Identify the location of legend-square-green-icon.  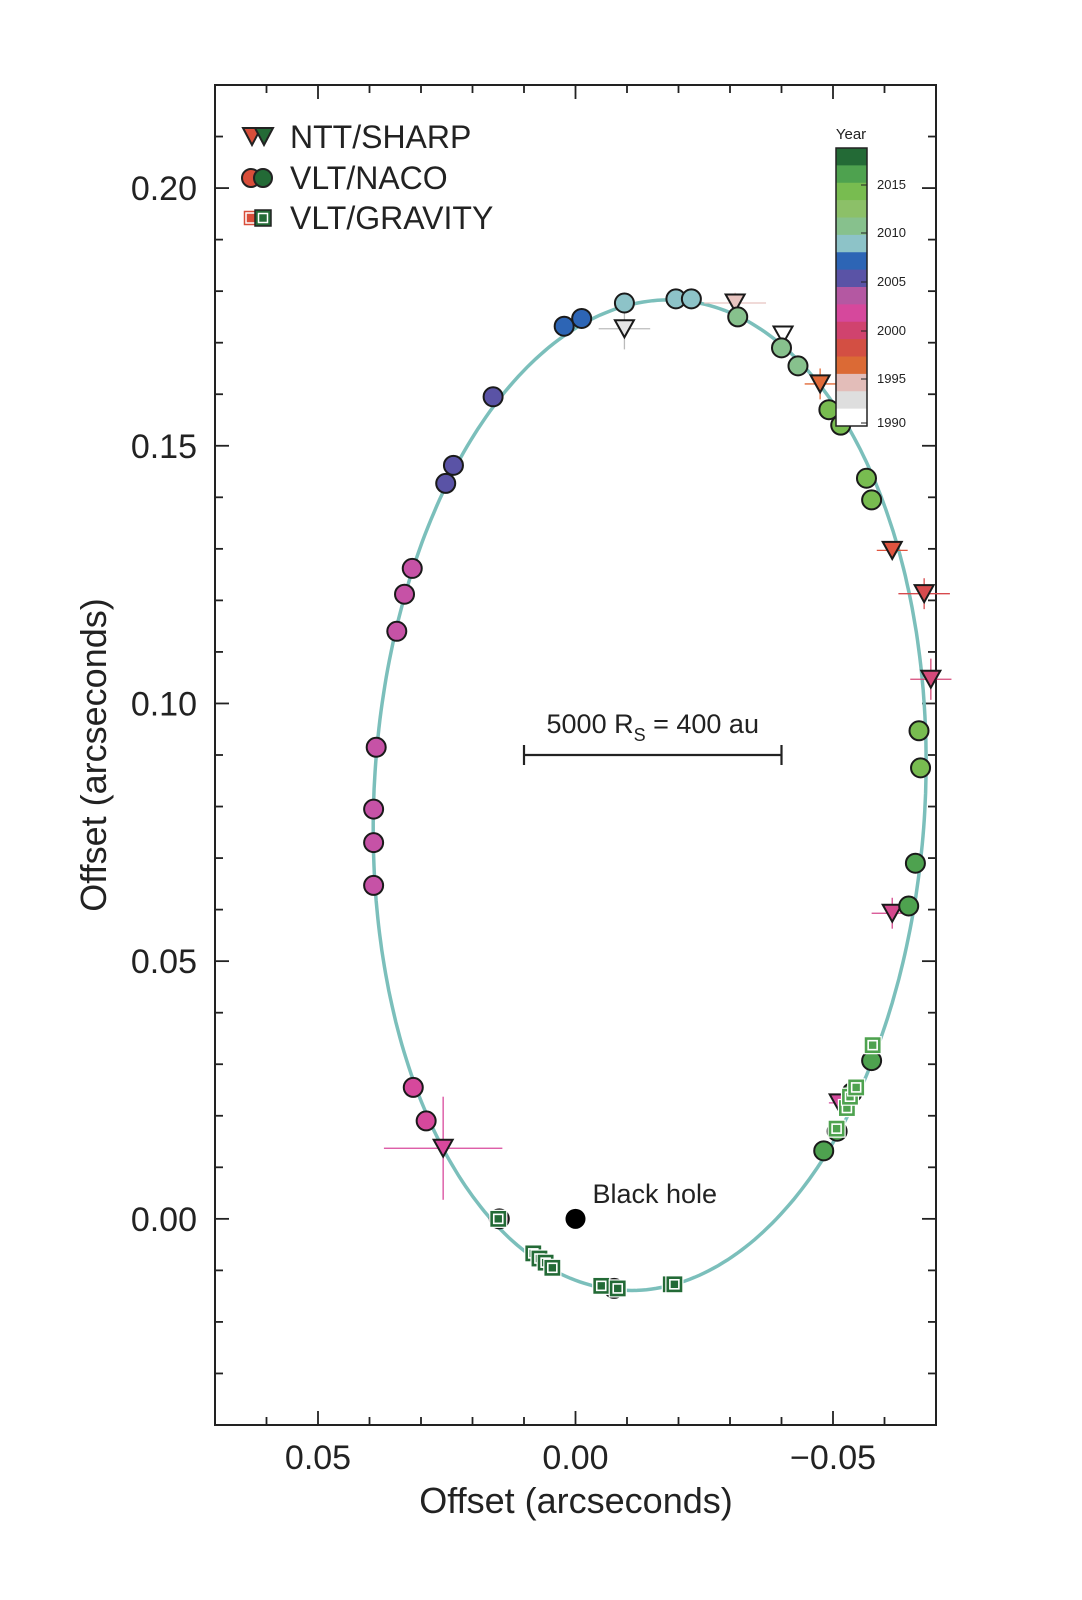
(263, 218).